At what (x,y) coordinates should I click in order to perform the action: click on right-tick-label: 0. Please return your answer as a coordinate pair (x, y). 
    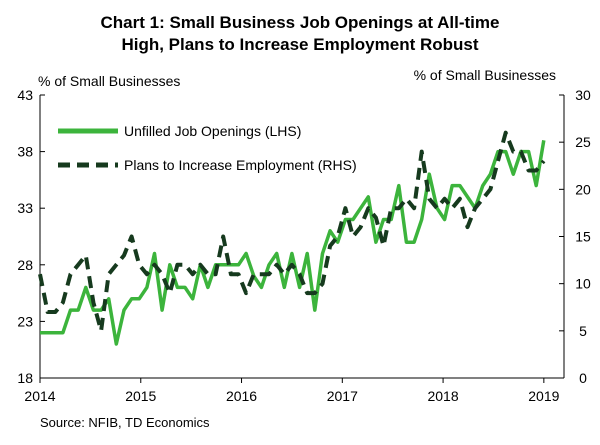
    Looking at the image, I should click on (583, 378).